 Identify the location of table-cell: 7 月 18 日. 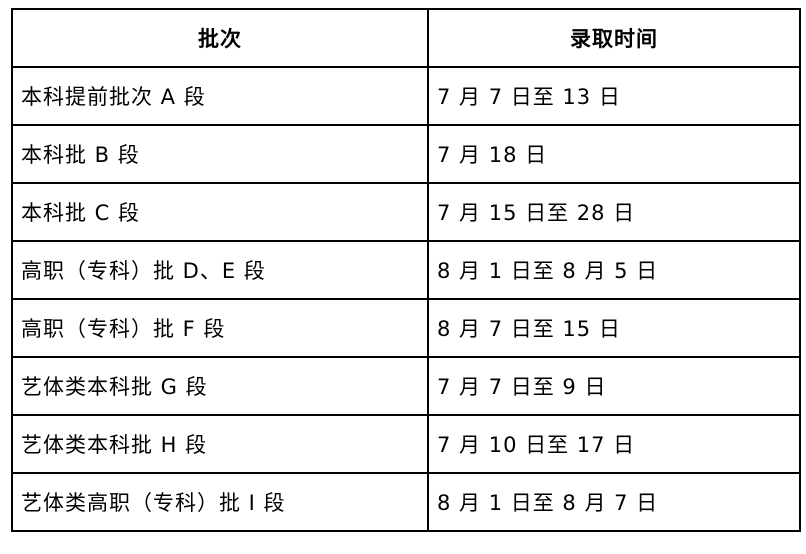
(614, 154).